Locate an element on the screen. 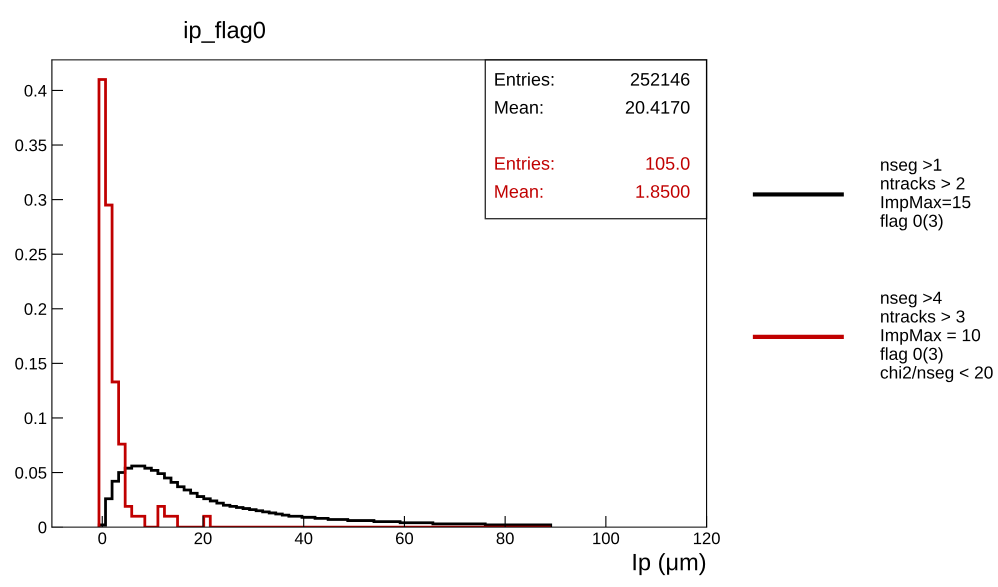 This screenshot has width=998, height=587. y-tick-label: 0.4 is located at coordinates (35, 90).